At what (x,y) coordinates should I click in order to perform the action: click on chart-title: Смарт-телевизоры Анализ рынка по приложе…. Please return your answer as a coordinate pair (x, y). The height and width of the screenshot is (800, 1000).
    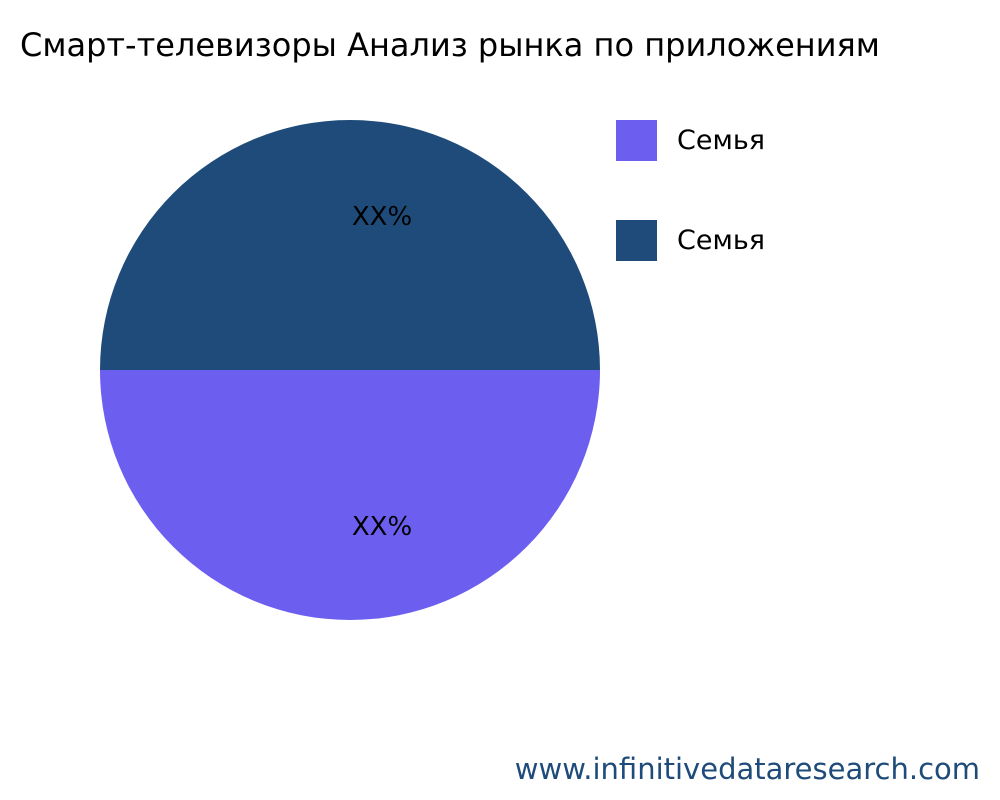
    Looking at the image, I should click on (450, 45).